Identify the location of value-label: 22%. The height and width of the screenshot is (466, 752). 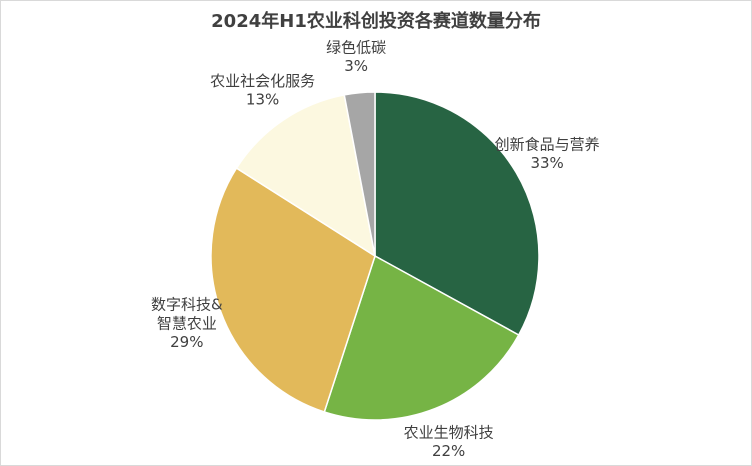
(448, 451).